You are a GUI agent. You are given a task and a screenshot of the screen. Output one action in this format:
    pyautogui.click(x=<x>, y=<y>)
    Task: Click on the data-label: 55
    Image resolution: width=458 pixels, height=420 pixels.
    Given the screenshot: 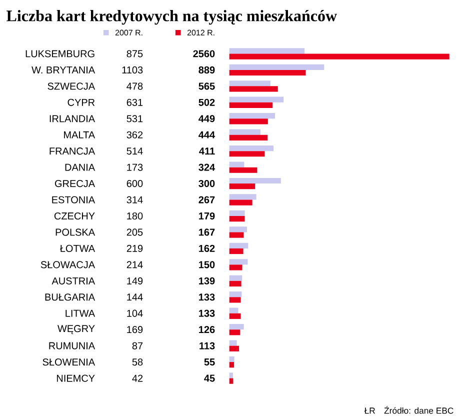 What is the action you would take?
    pyautogui.click(x=209, y=362)
    